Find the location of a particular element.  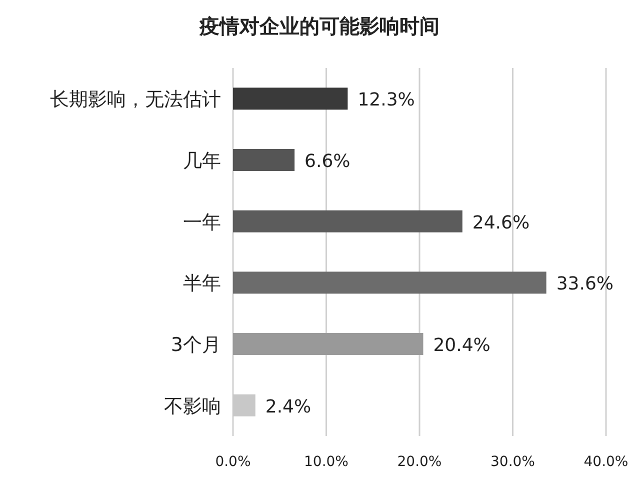

data-label: 6.6% is located at coordinates (327, 161).